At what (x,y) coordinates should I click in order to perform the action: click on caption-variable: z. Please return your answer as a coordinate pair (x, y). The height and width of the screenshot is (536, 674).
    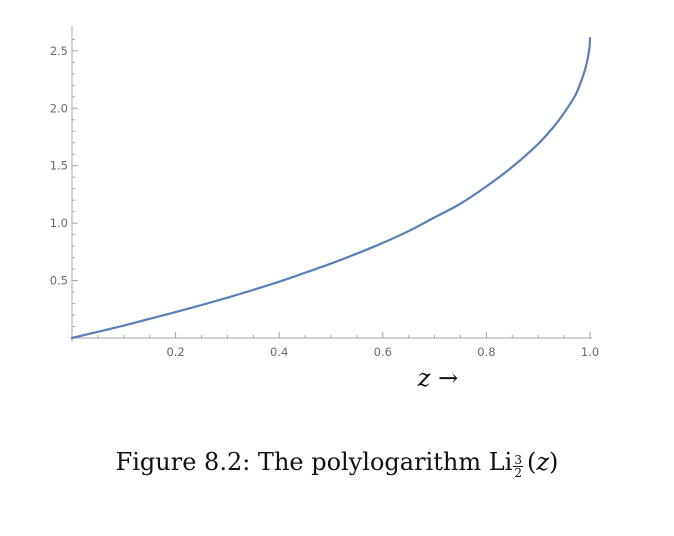
    Looking at the image, I should click on (543, 462).